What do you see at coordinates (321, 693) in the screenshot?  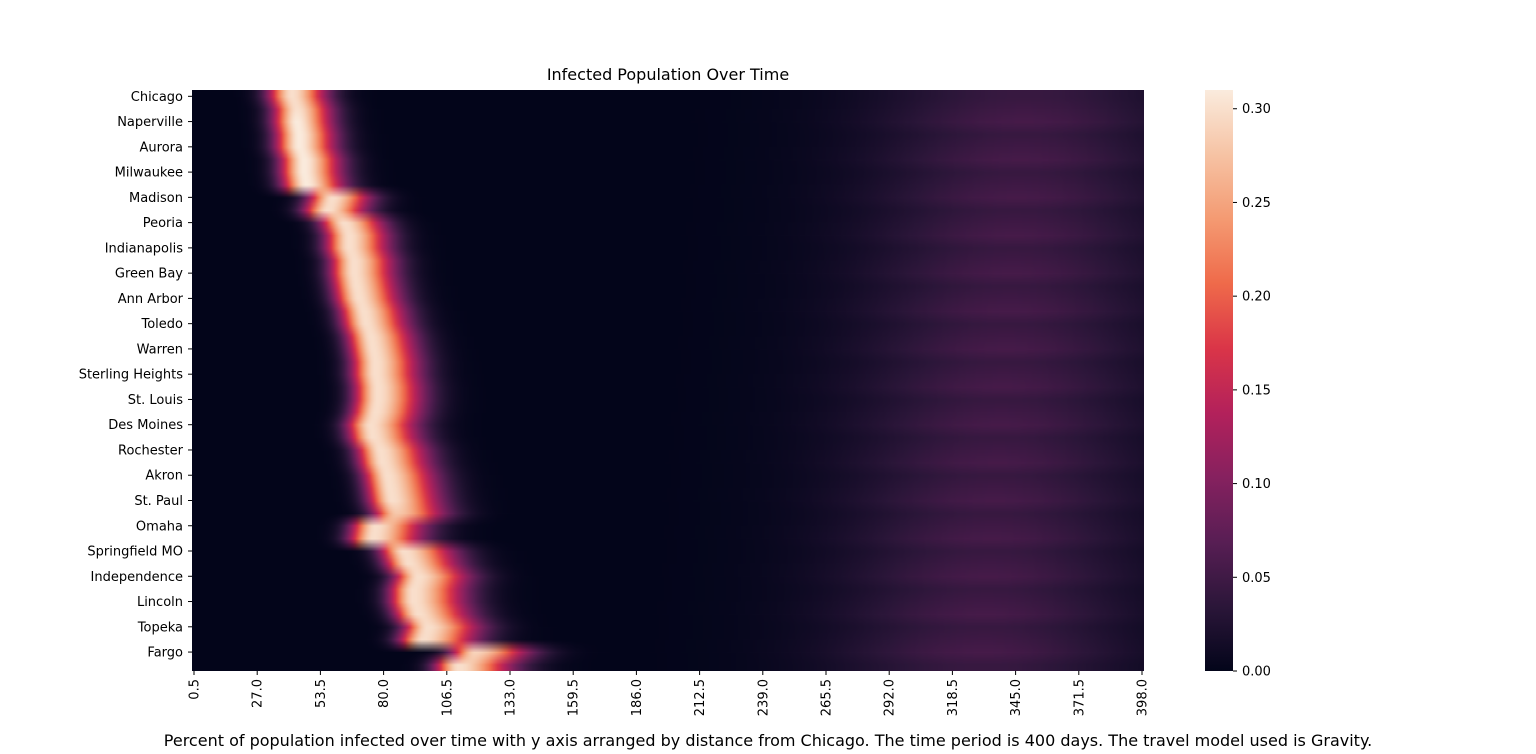 I see `x-tick-label: 53.5` at bounding box center [321, 693].